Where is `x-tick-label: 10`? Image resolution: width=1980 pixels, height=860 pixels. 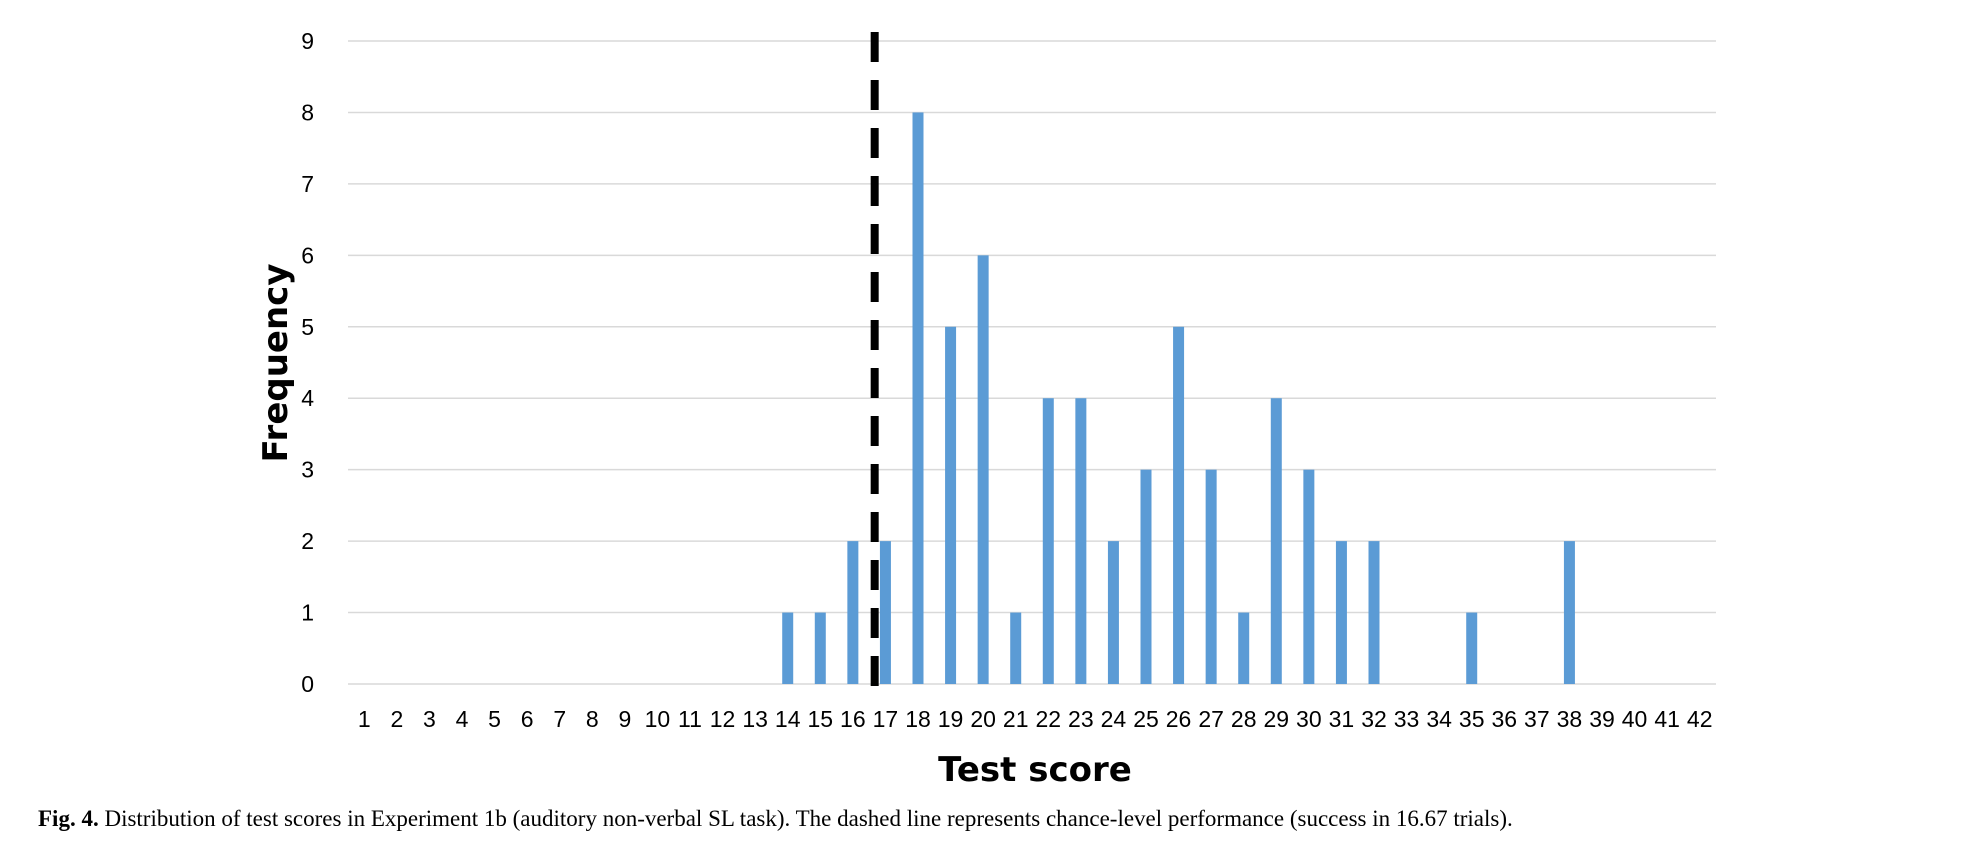 x-tick-label: 10 is located at coordinates (658, 719).